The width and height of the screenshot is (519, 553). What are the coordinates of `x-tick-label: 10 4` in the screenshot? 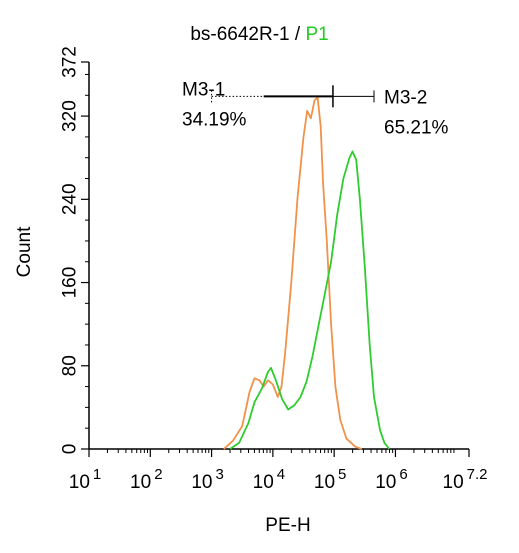 It's located at (269, 479).